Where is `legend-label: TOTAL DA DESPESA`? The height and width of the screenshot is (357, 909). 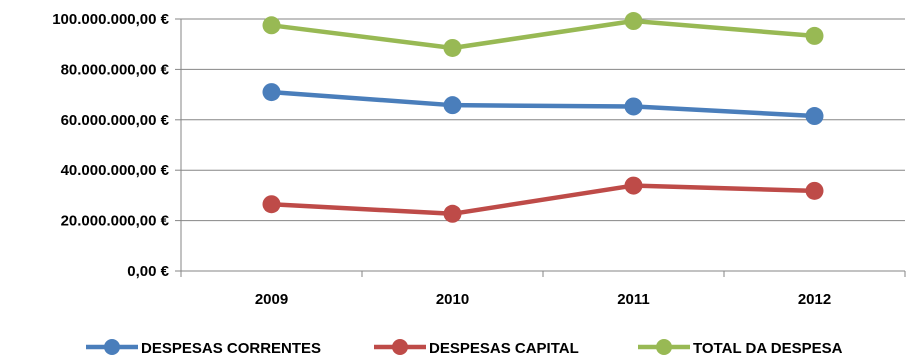
legend-label: TOTAL DA DESPESA is located at coordinates (768, 348).